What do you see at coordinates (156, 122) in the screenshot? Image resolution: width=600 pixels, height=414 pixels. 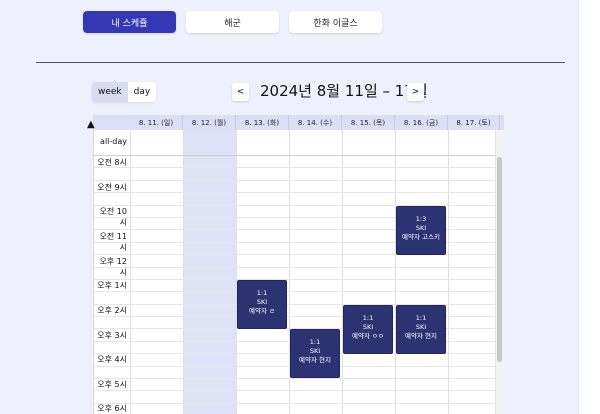 I see `day-header-sun: 8. 11. (일)` at bounding box center [156, 122].